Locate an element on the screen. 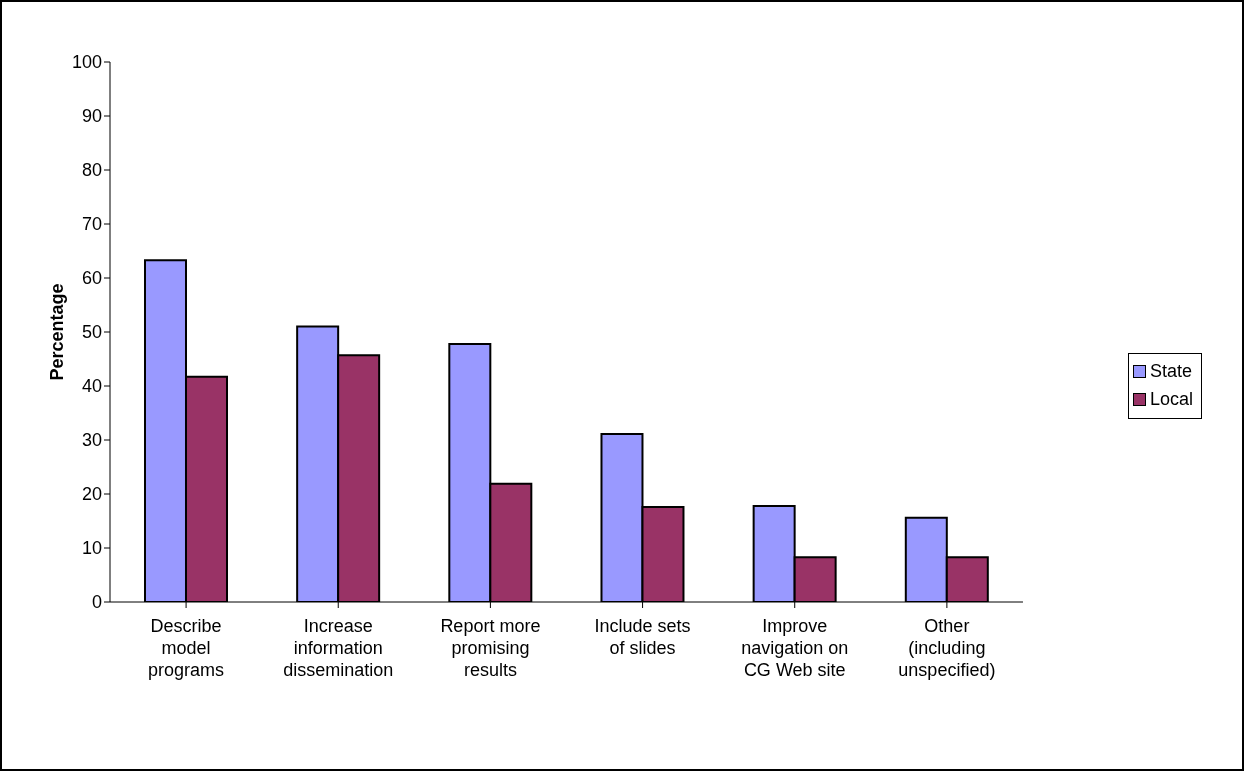  y-tick-label: 60 is located at coordinates (91, 278).